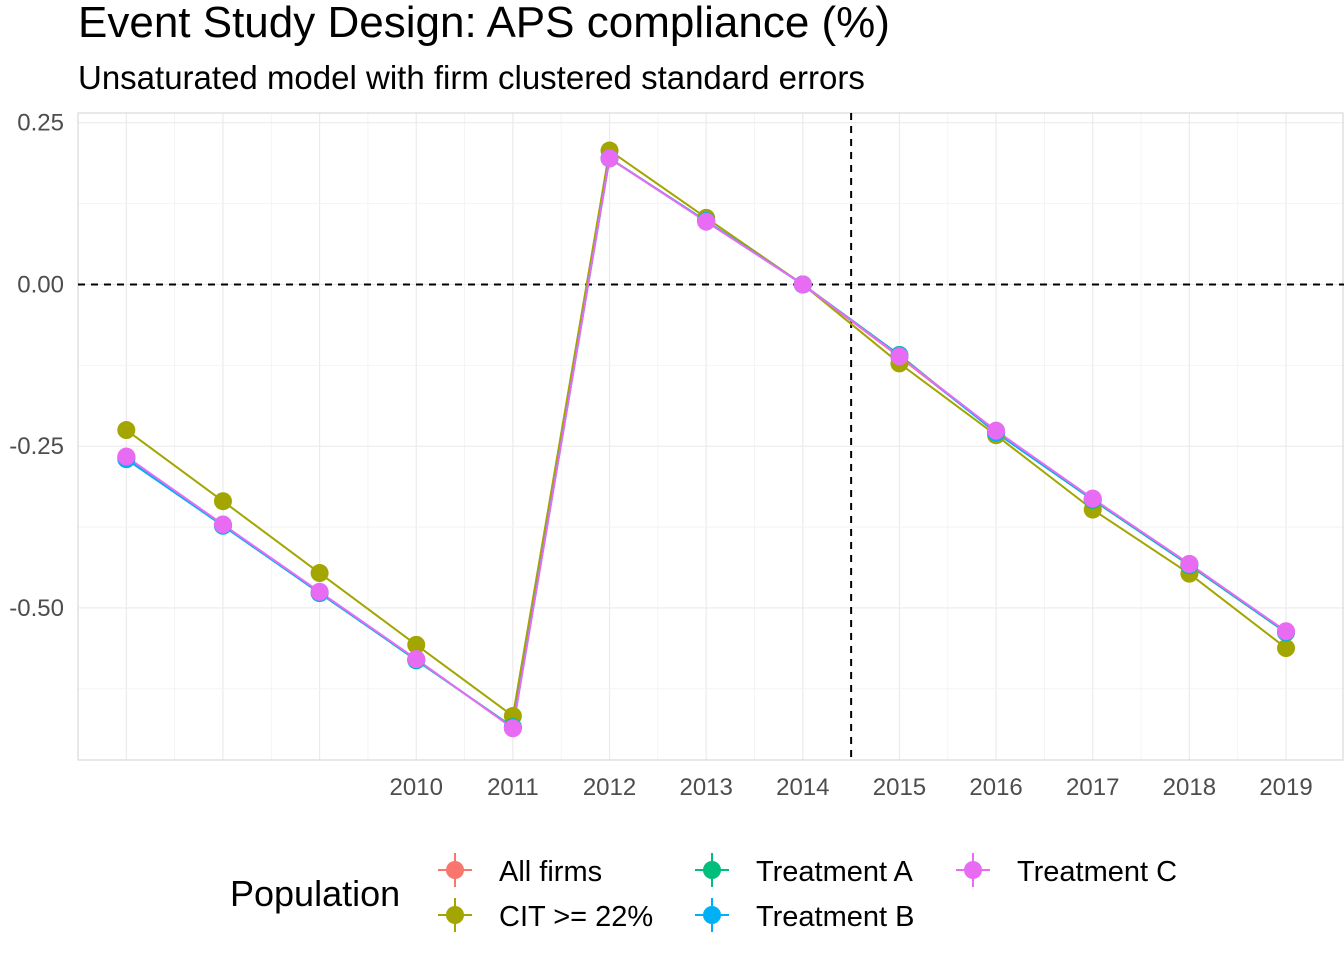 The image size is (1344, 960). Describe the element at coordinates (1285, 787) in the screenshot. I see `x-tick-label: 2019` at that location.